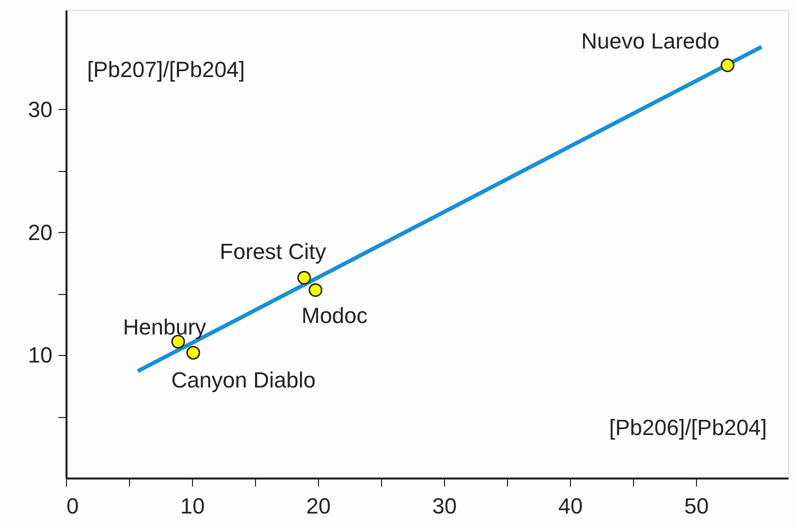 The width and height of the screenshot is (798, 531). What do you see at coordinates (318, 506) in the screenshot?
I see `x-tick-label: 20` at bounding box center [318, 506].